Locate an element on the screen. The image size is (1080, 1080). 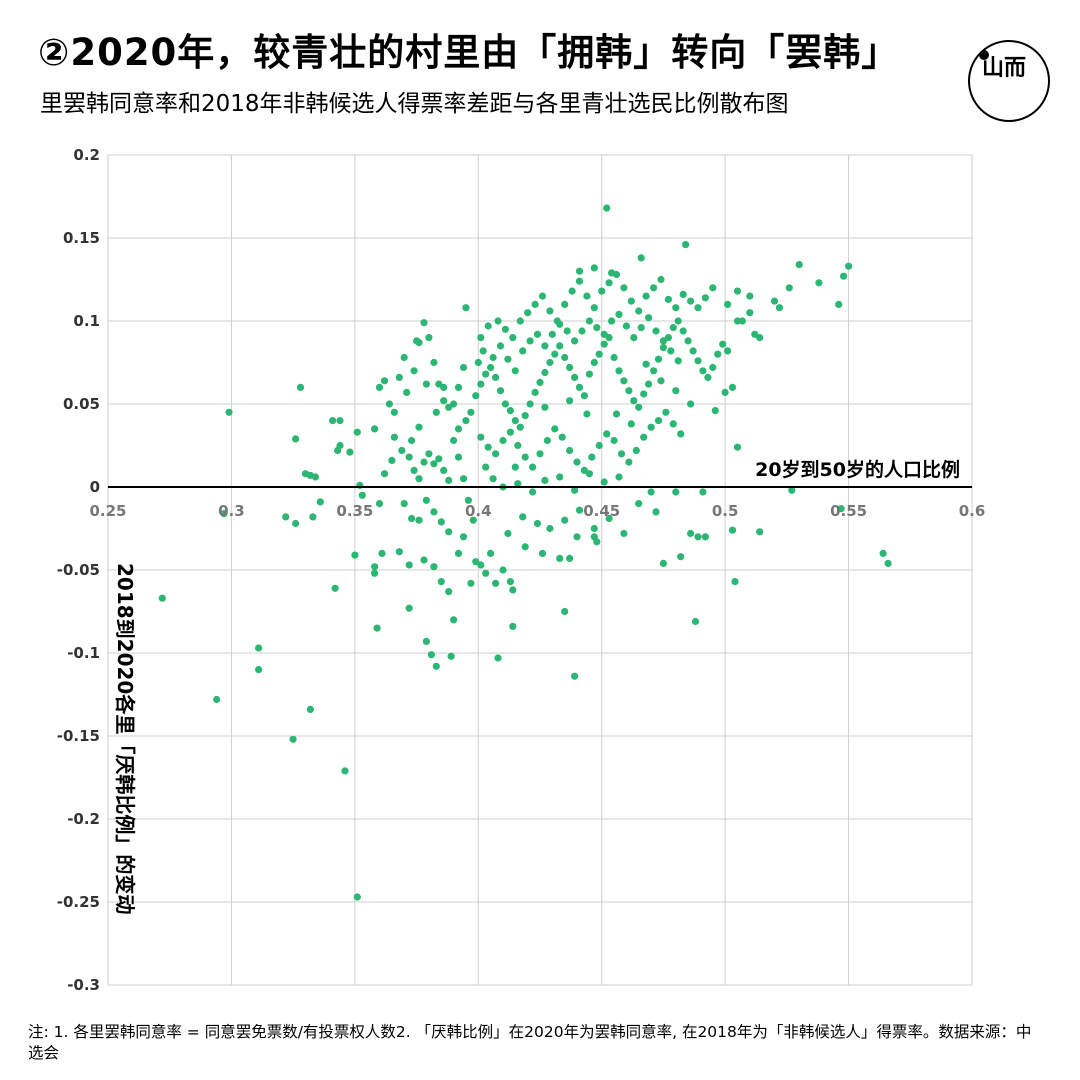
x-tick-label: 0.6 is located at coordinates (972, 511).